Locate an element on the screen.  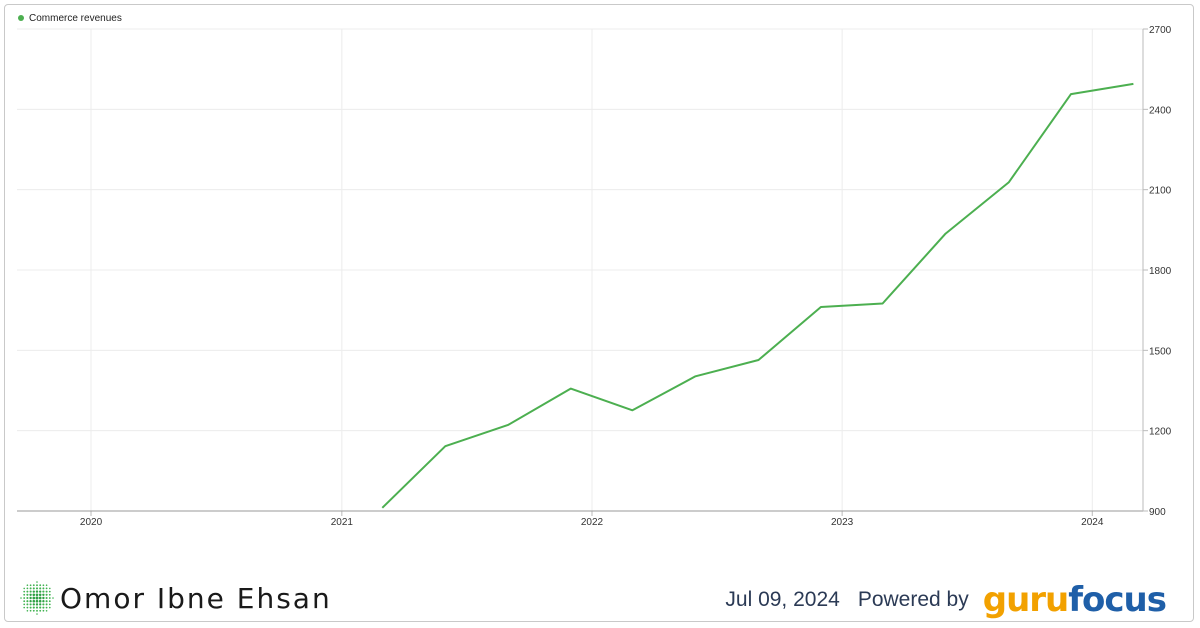
author-name: Omor Ibne Ehsan is located at coordinates (196, 598).